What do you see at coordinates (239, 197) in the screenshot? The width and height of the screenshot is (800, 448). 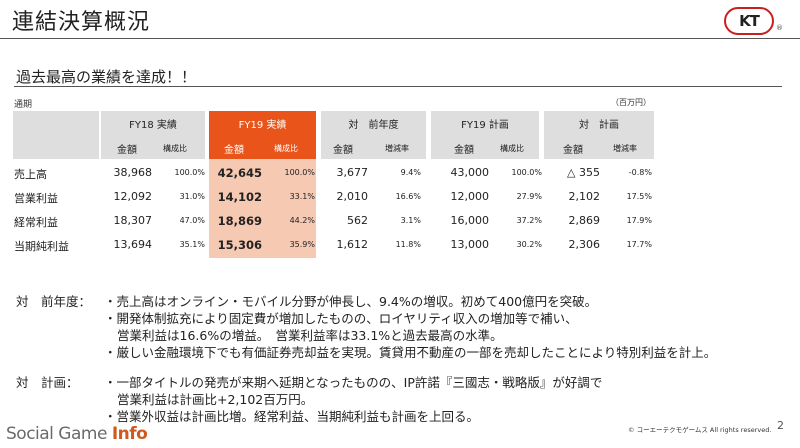 I see `table-cell: 14,102` at bounding box center [239, 197].